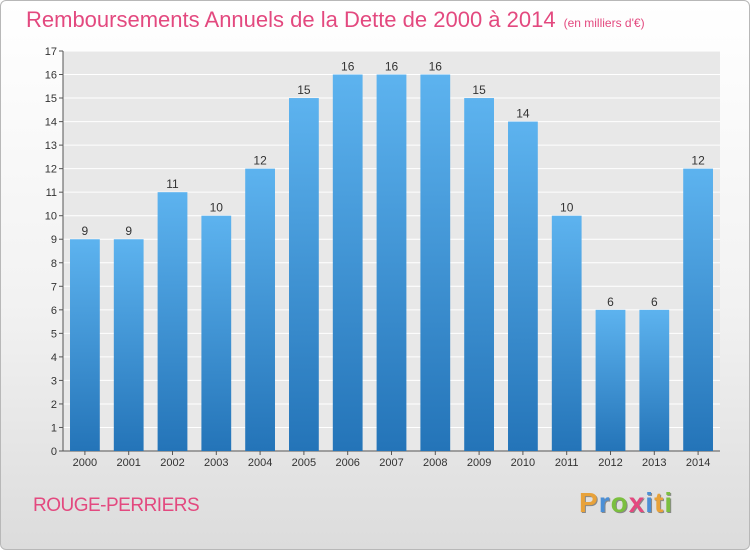  Describe the element at coordinates (348, 67) in the screenshot. I see `value-label-2006: 16` at that location.